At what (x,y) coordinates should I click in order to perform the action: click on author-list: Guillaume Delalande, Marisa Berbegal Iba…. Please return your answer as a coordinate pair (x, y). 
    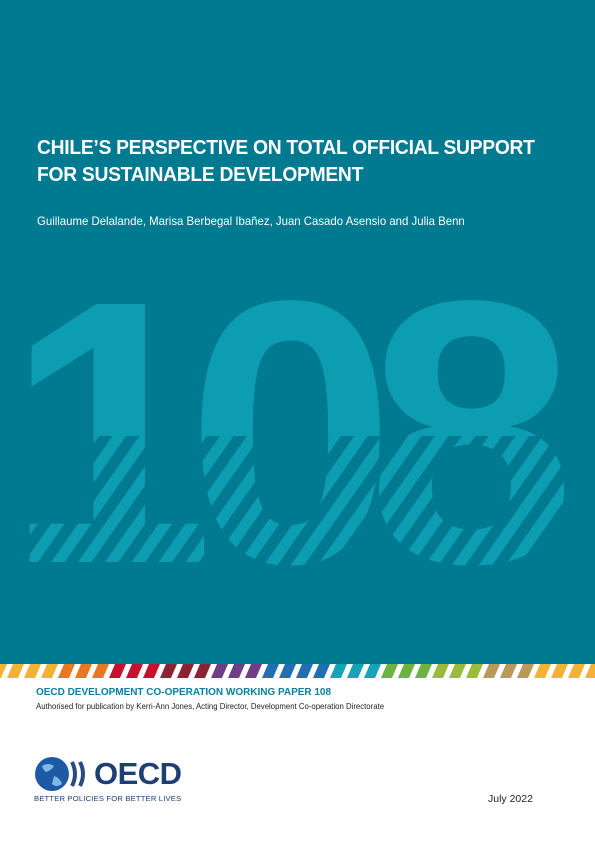
    Looking at the image, I should click on (251, 221).